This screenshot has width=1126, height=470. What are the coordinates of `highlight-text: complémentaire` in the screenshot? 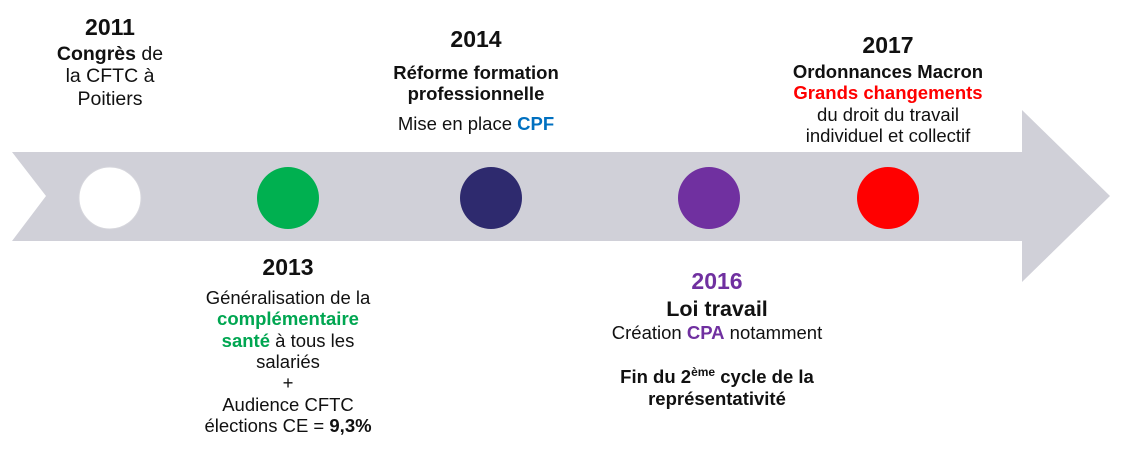 It's located at (288, 319).